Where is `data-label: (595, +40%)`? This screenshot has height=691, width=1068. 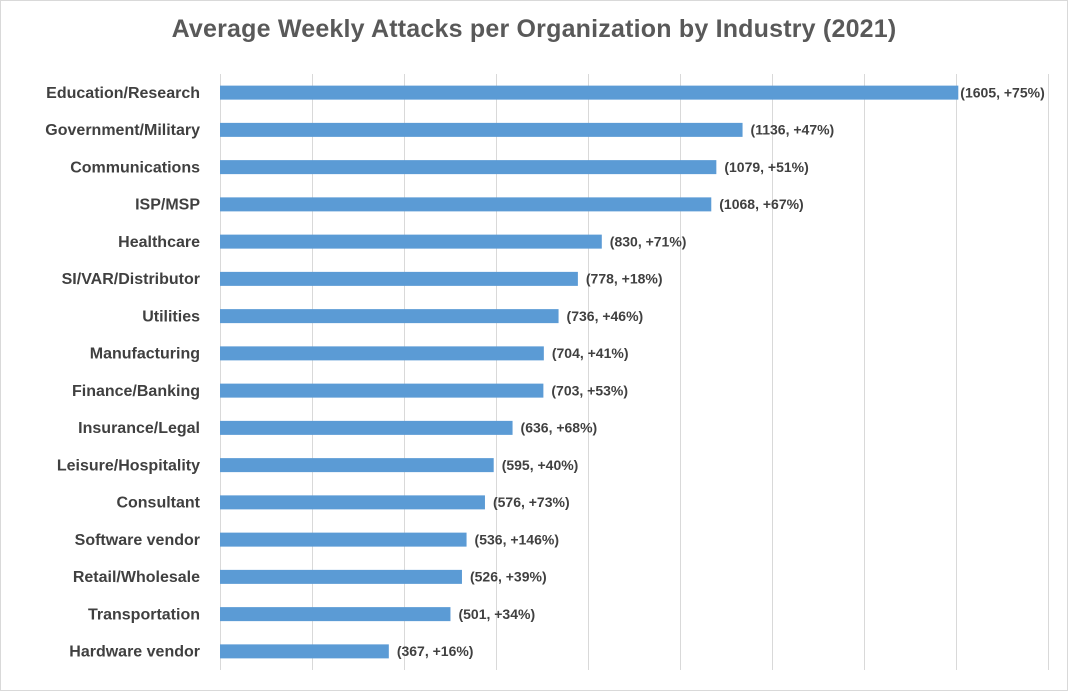
data-label: (595, +40%) is located at coordinates (540, 465).